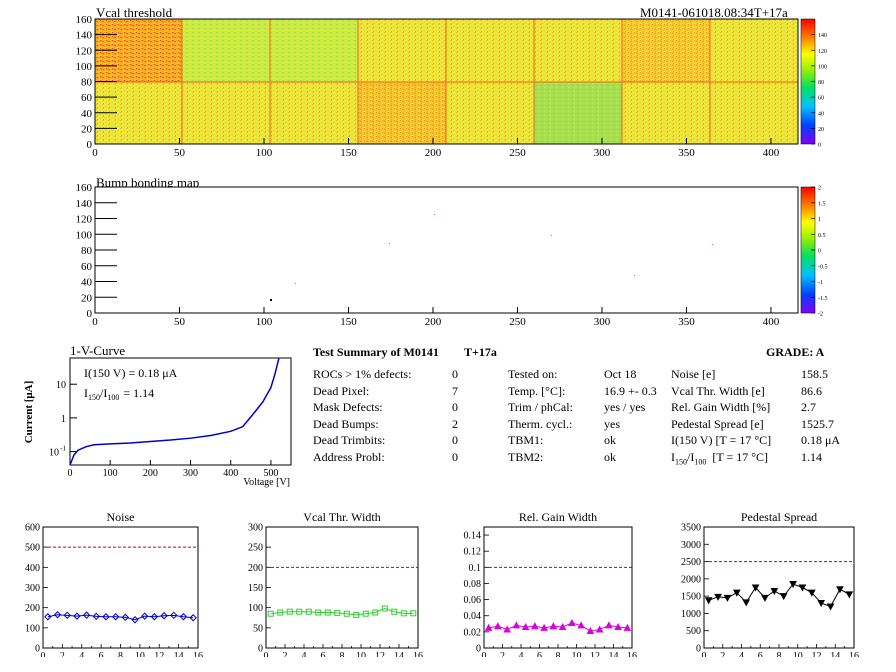  I want to click on trend-ytick: 2000, so click(691, 579).